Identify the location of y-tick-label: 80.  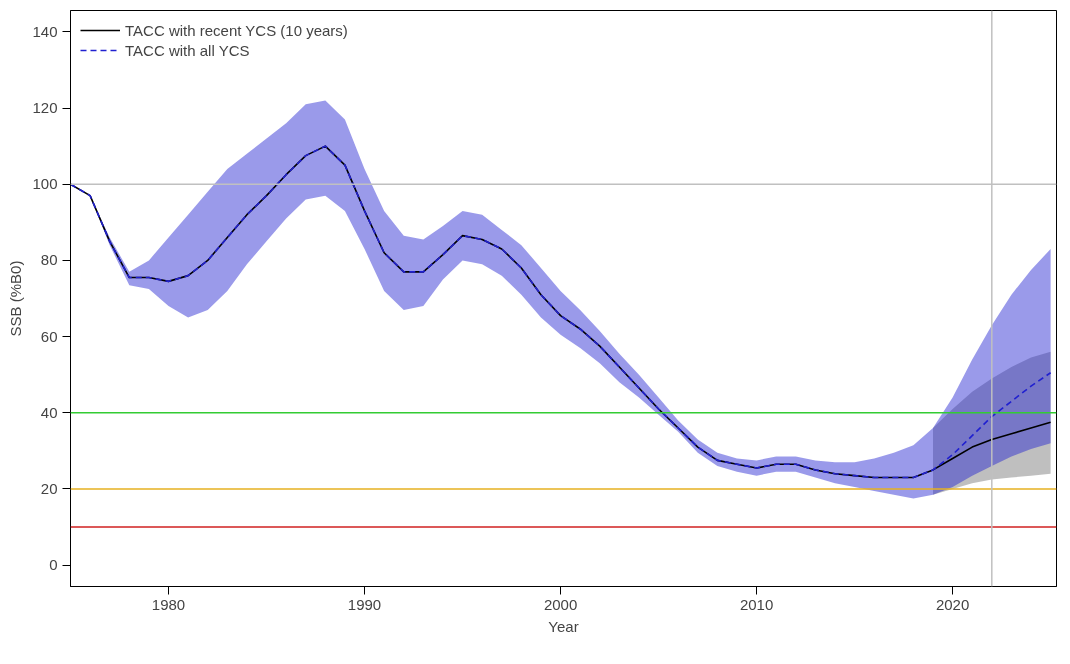
(49, 260).